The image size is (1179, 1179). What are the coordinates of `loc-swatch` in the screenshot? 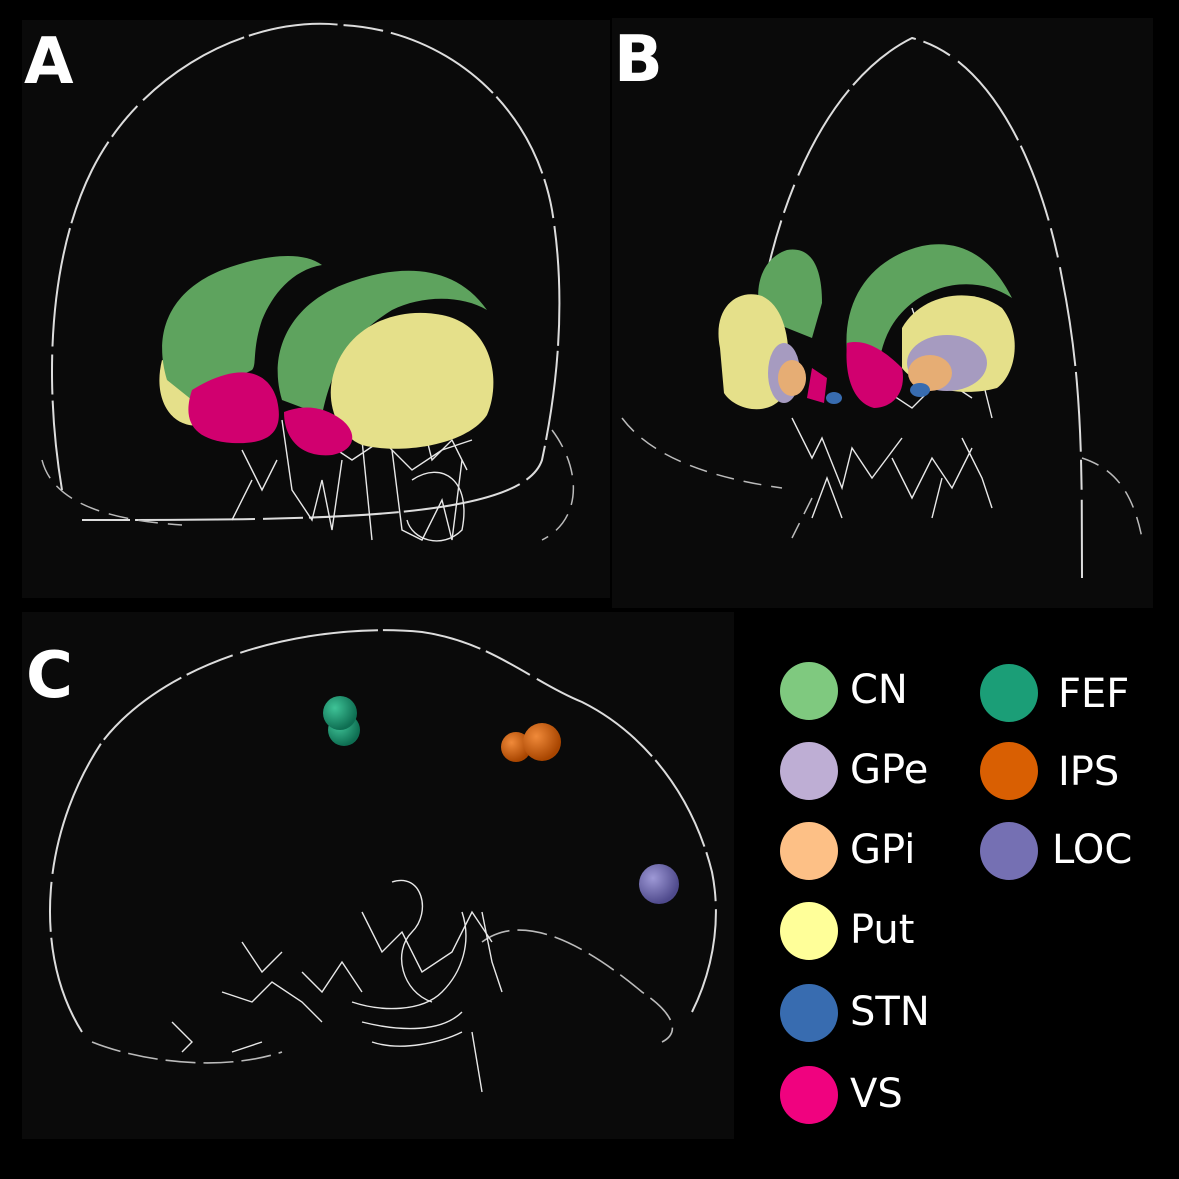 It's located at (1009, 851).